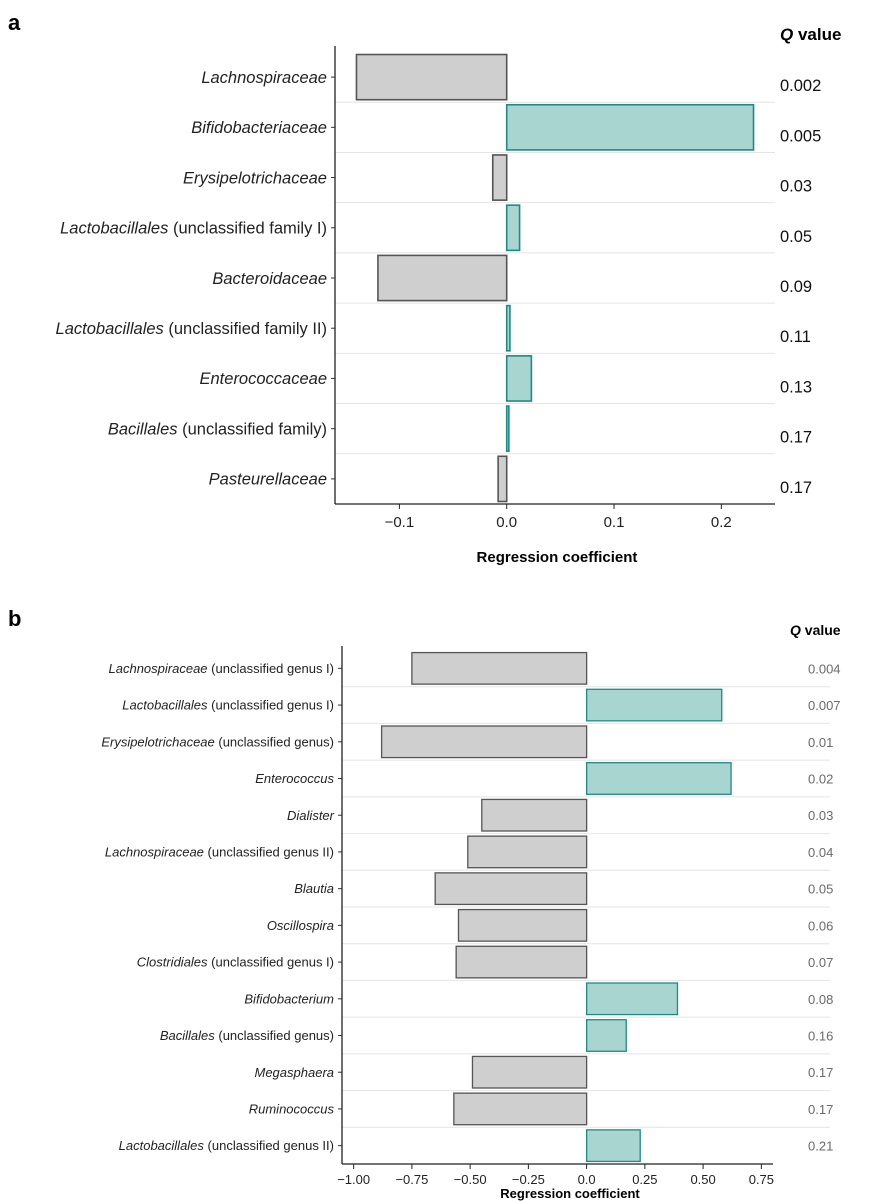  What do you see at coordinates (217, 429) in the screenshot?
I see `category-label: Bacillales (unclassified family)` at bounding box center [217, 429].